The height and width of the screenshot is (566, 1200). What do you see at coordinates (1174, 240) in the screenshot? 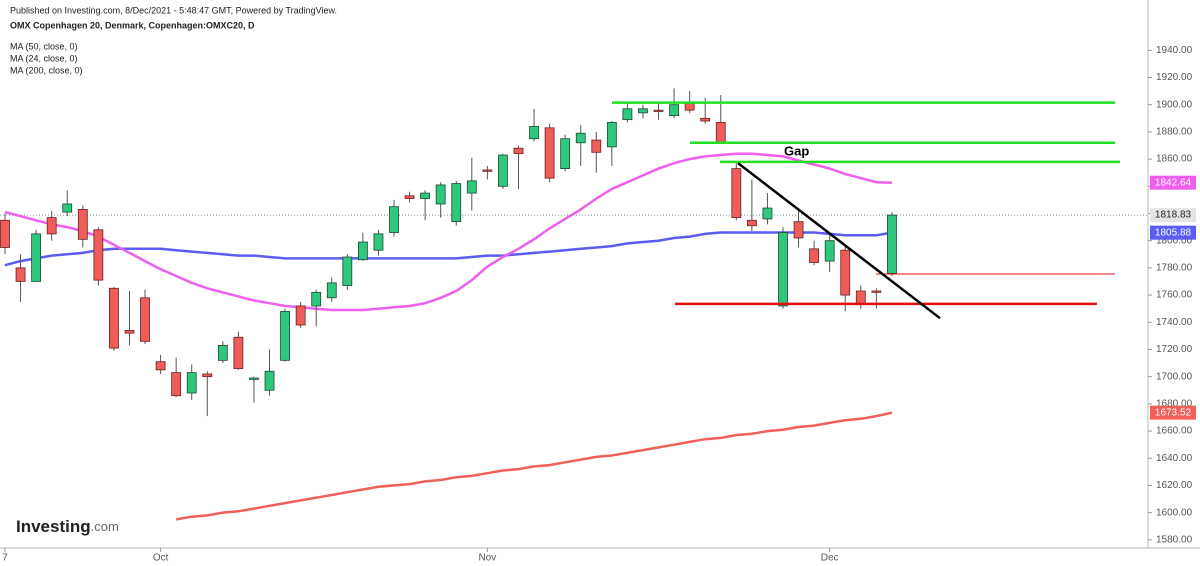
I see `y-tick-label: 1800.00` at bounding box center [1174, 240].